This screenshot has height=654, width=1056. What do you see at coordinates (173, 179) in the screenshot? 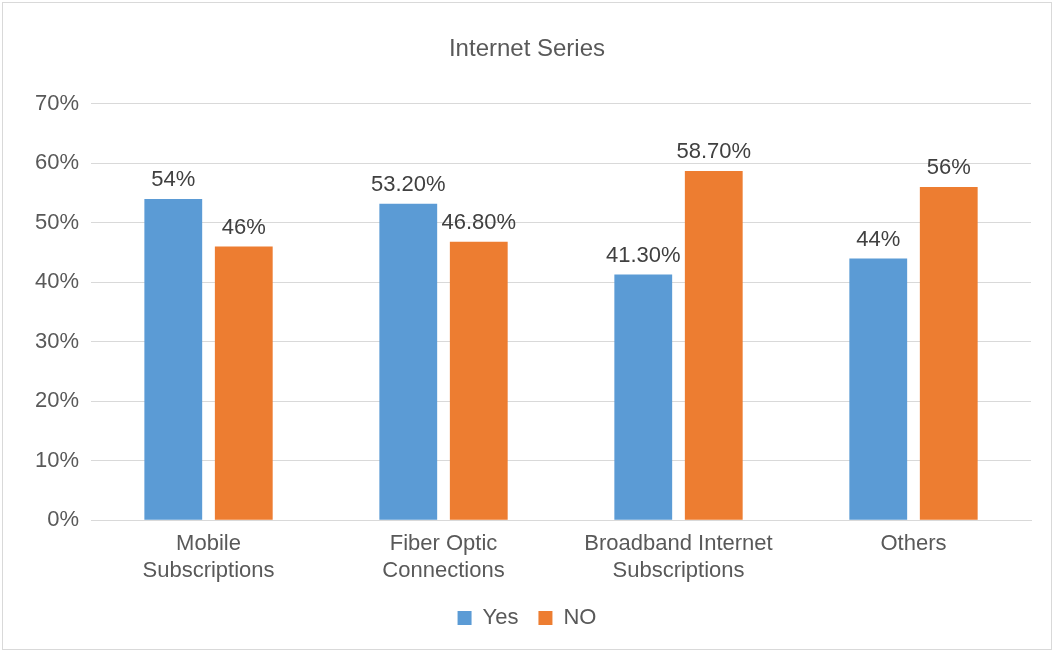
I see `data-label: 54%` at bounding box center [173, 179].